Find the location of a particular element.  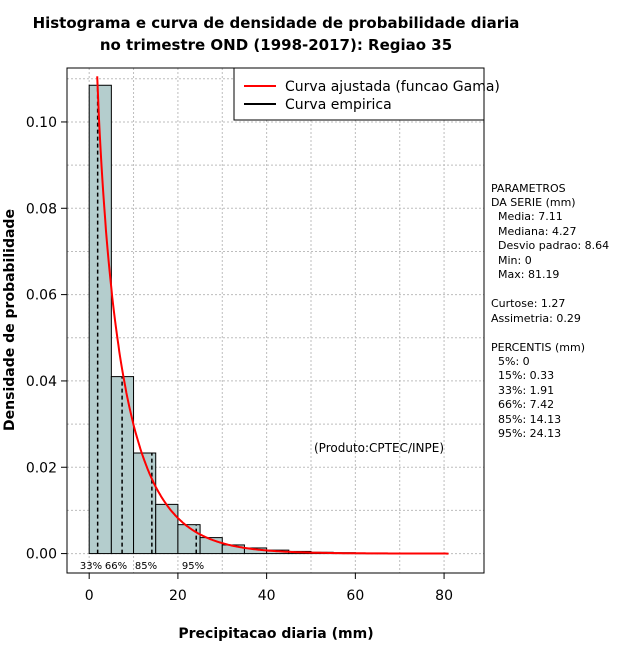

percentil-15: 15%: 0.33 is located at coordinates (526, 375).